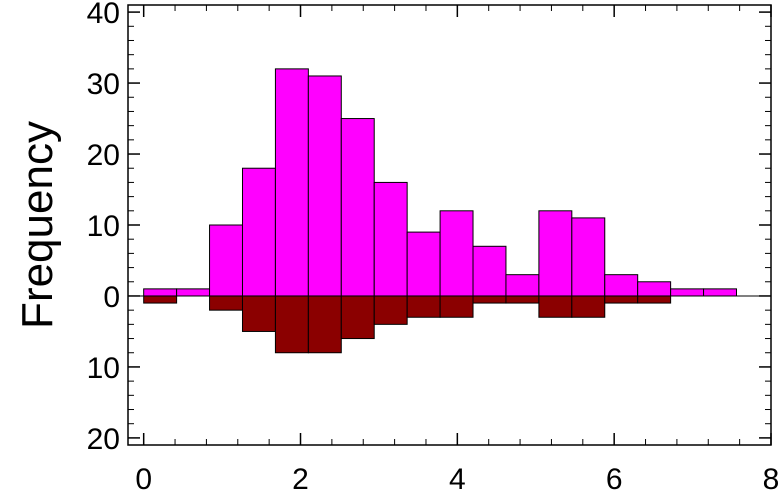  What do you see at coordinates (614, 479) in the screenshot?
I see `x-tick-label: 6` at bounding box center [614, 479].